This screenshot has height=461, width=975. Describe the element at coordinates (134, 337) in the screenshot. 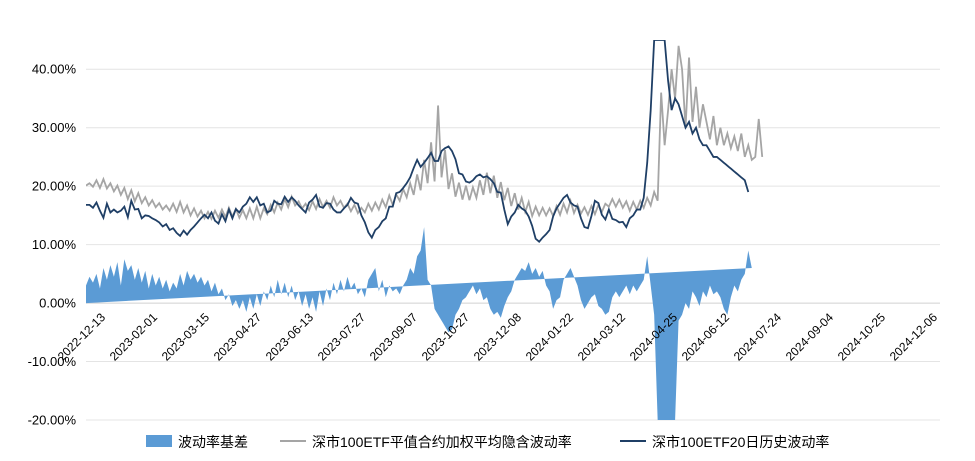

I see `x-tick-label: 2023-02-01` at that location.